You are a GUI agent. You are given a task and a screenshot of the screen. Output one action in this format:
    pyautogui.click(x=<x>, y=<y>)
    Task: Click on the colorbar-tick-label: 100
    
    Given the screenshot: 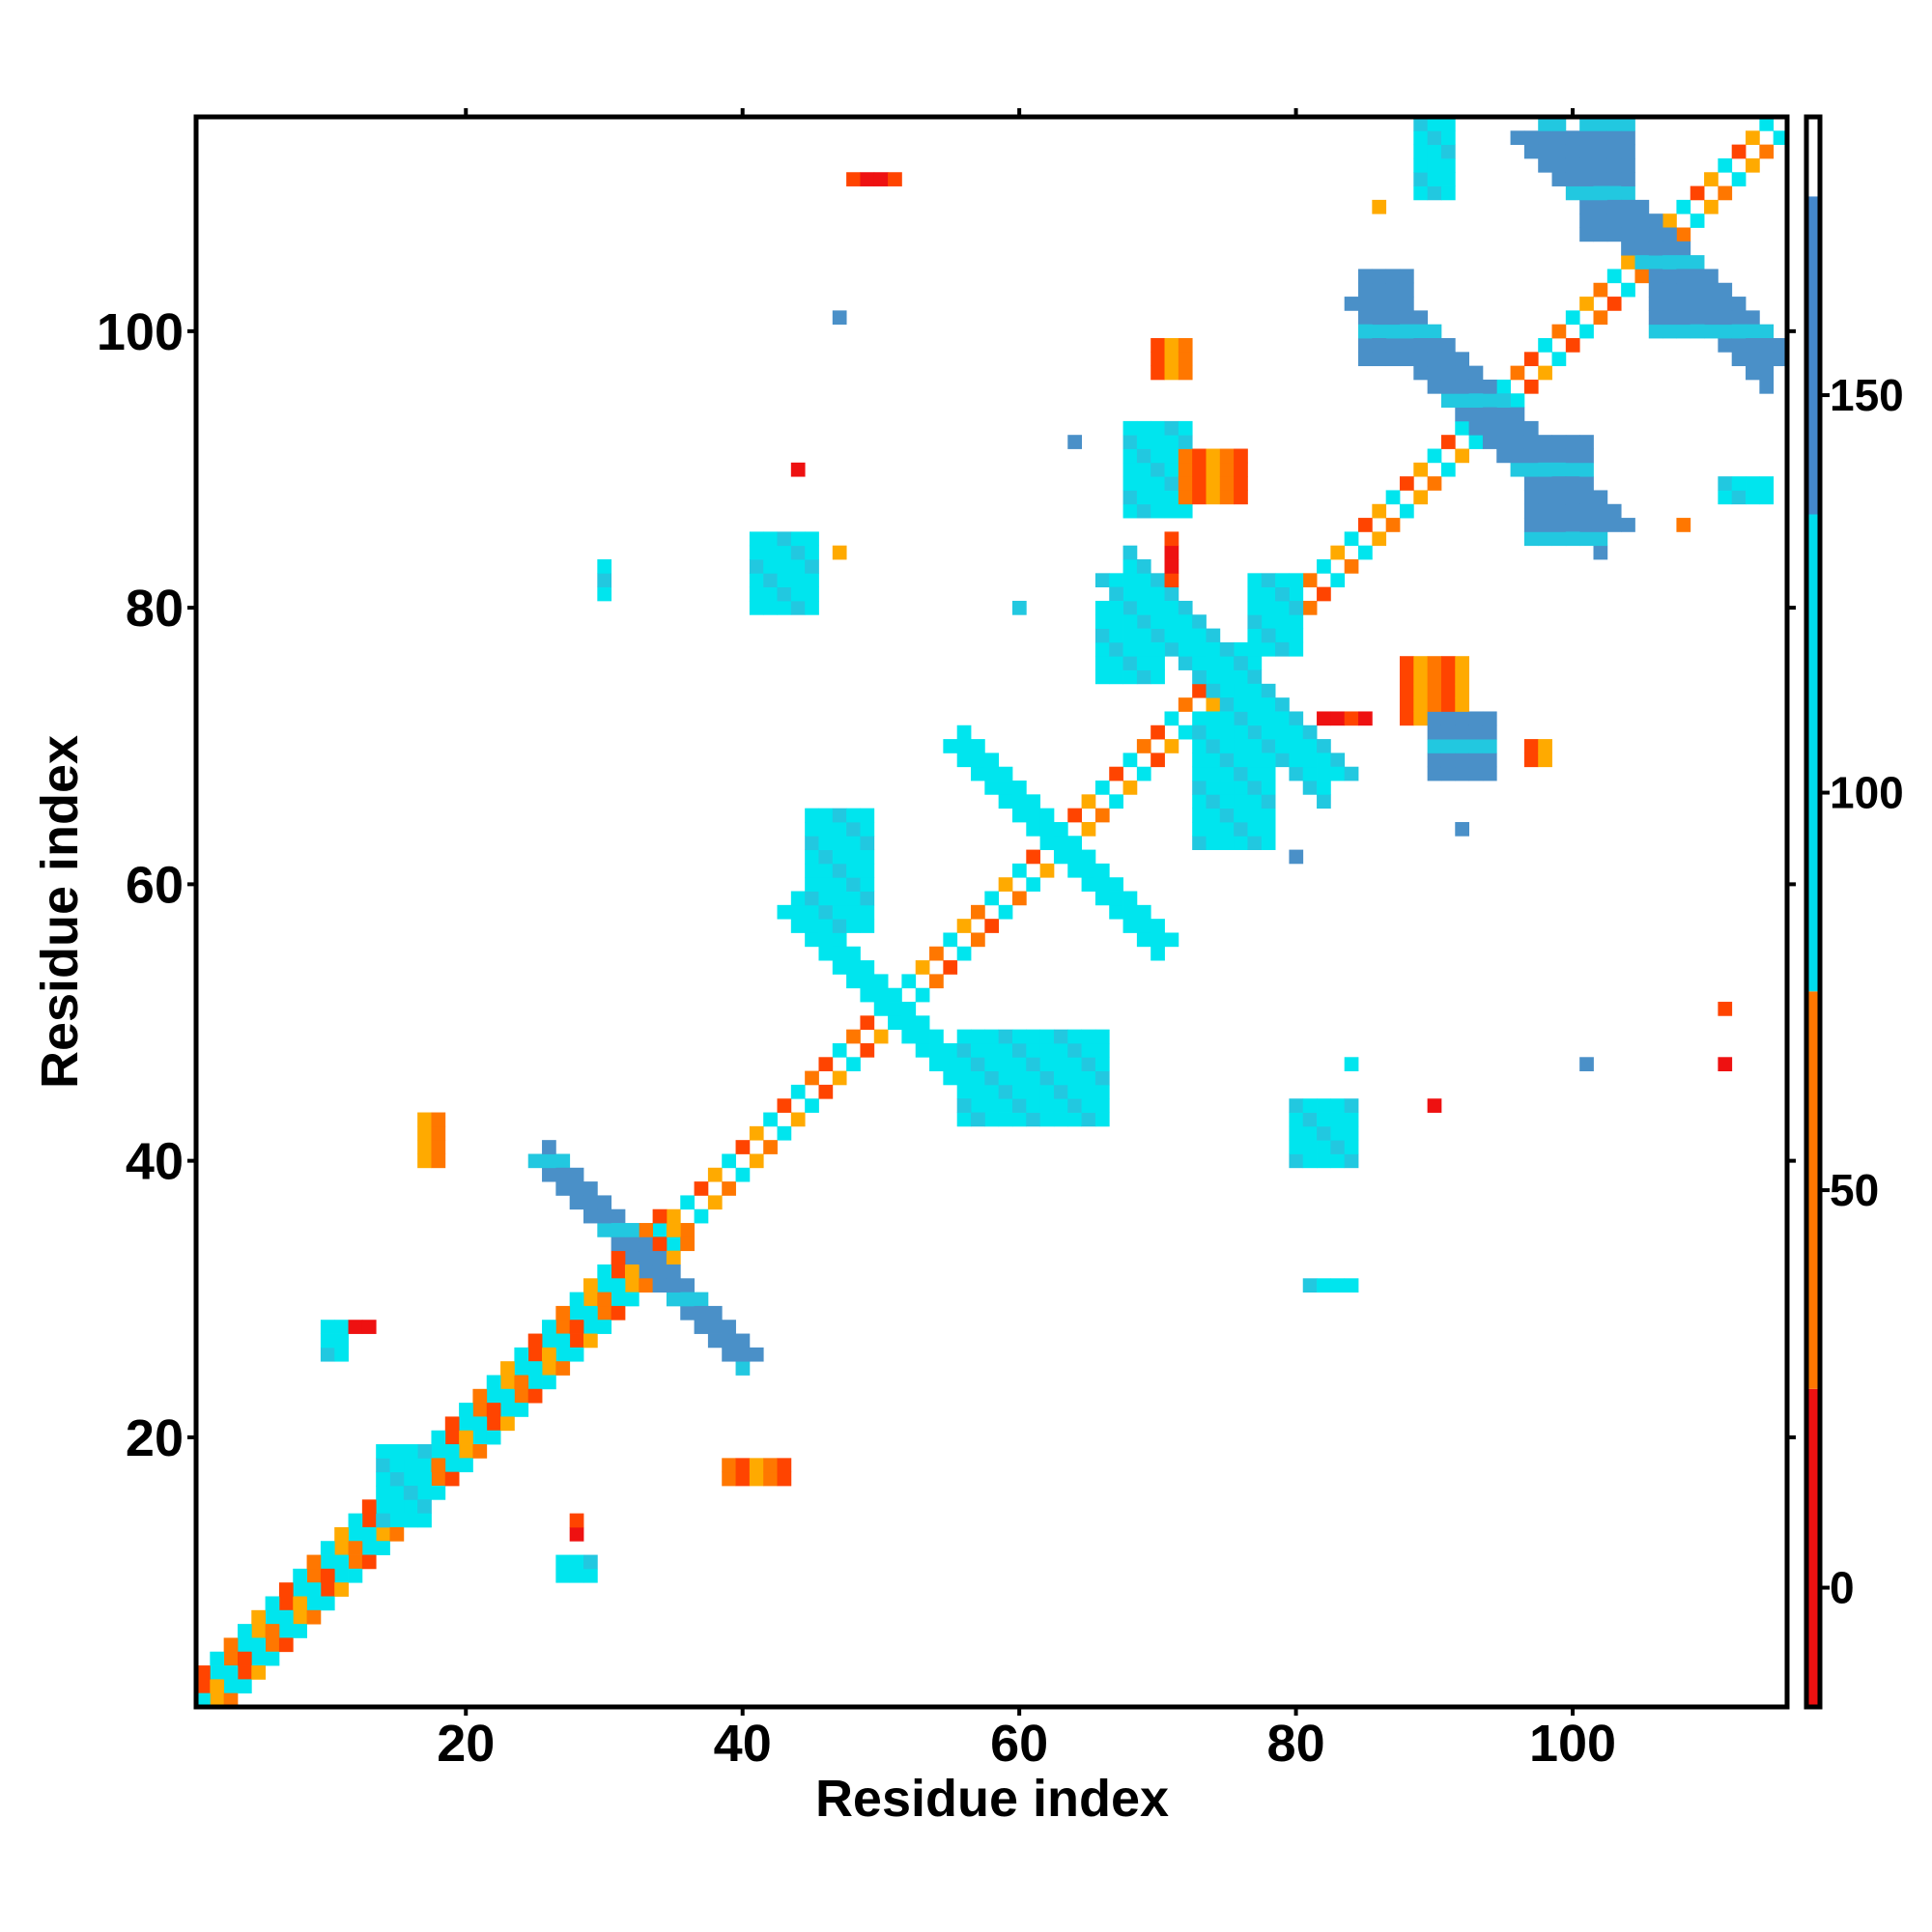 What is the action you would take?
    pyautogui.click(x=1867, y=793)
    